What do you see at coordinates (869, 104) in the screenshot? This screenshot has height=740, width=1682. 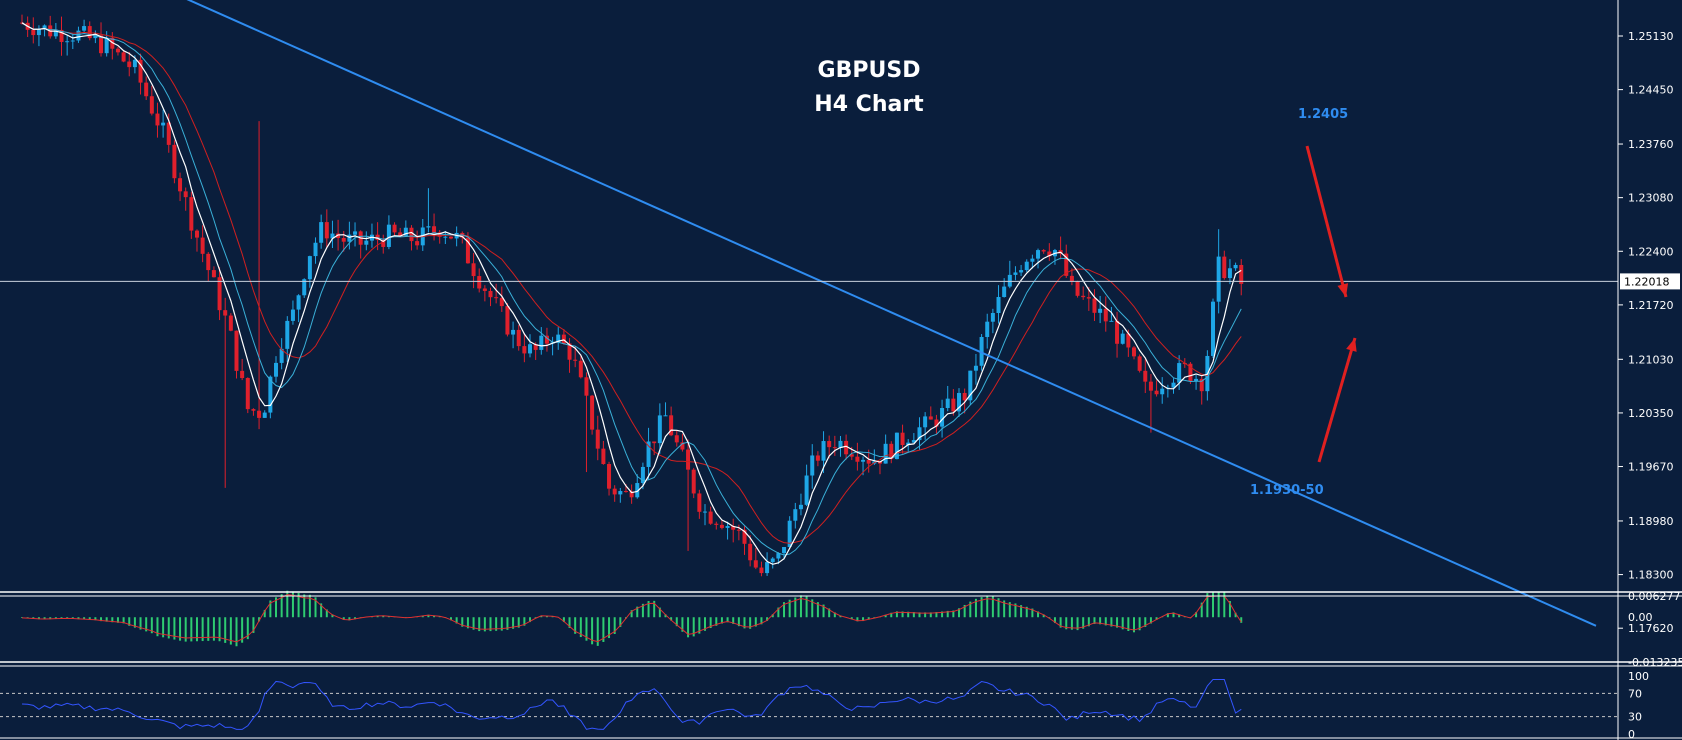 I see `chart-subtitle: H4 Chart` at bounding box center [869, 104].